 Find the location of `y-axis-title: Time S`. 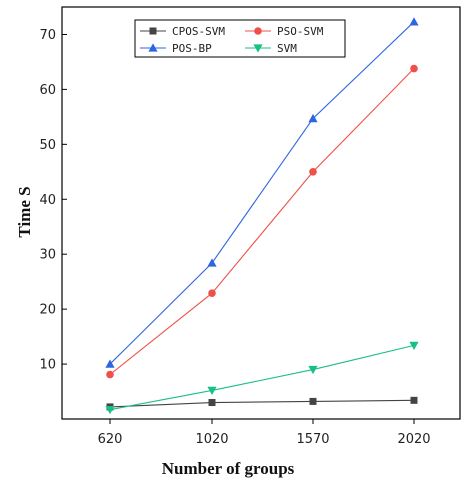

y-axis-title: Time S is located at coordinates (24, 211).